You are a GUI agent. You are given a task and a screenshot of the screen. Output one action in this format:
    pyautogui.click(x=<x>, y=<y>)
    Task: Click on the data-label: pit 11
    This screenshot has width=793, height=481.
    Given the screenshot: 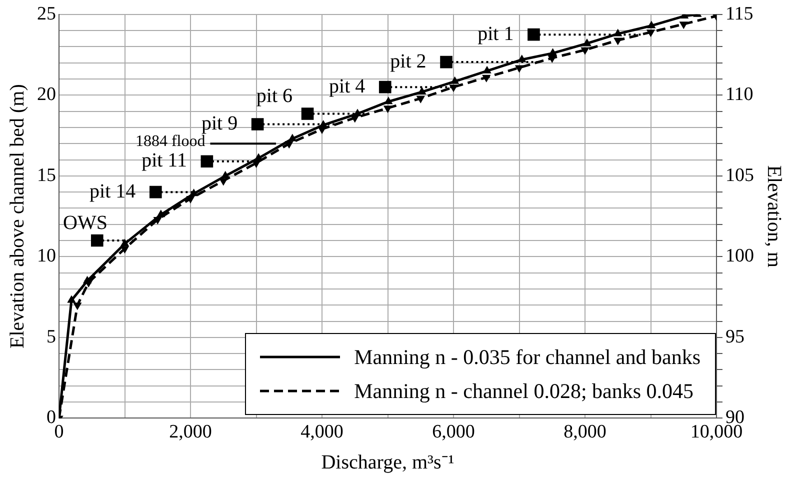 What is the action you would take?
    pyautogui.click(x=164, y=161)
    